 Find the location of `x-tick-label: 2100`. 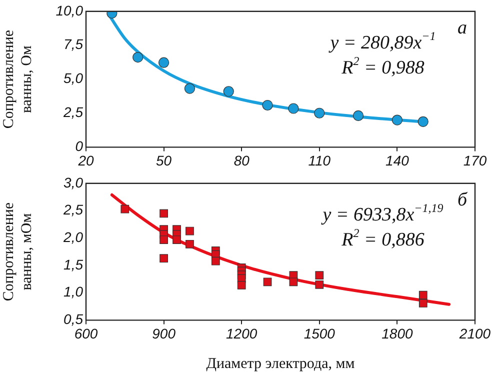

x-tick-label: 2100 is located at coordinates (474, 333).